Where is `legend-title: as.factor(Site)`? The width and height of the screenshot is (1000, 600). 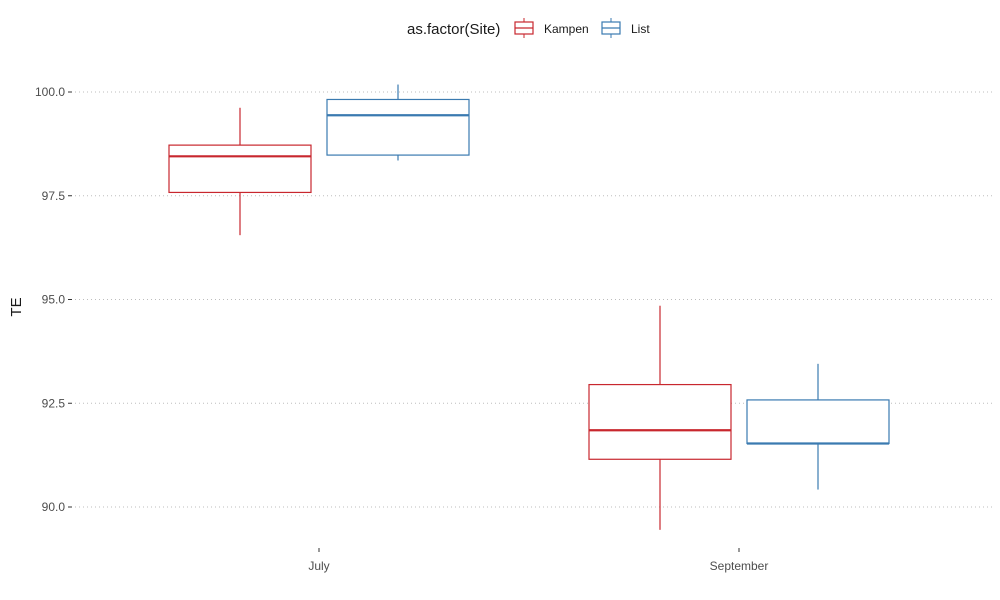 legend-title: as.factor(Site) is located at coordinates (453, 29).